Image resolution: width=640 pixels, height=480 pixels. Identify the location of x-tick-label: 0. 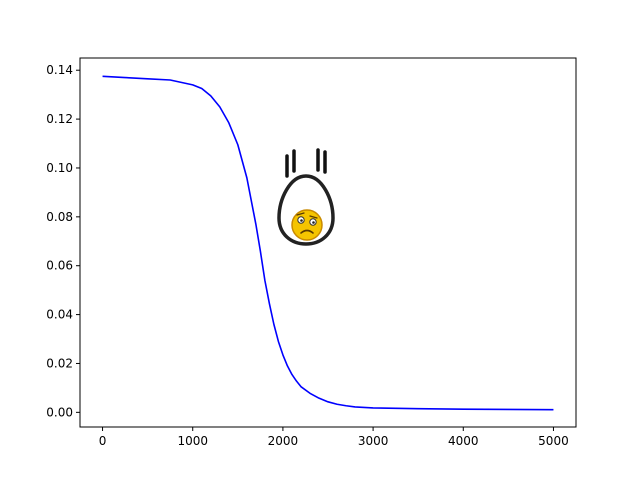
(103, 441).